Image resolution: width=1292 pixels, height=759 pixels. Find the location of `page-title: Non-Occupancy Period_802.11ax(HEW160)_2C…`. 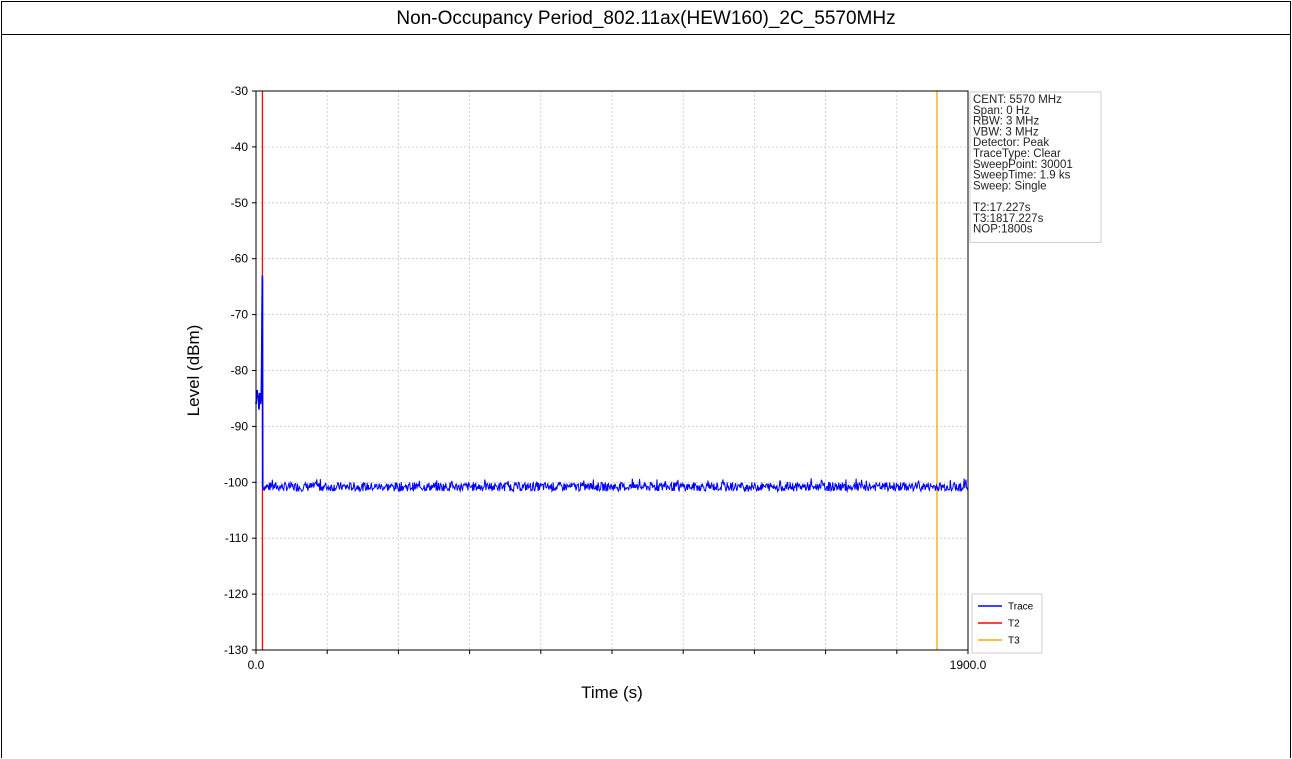

page-title: Non-Occupancy Period_802.11ax(HEW160)_2C… is located at coordinates (646, 18).